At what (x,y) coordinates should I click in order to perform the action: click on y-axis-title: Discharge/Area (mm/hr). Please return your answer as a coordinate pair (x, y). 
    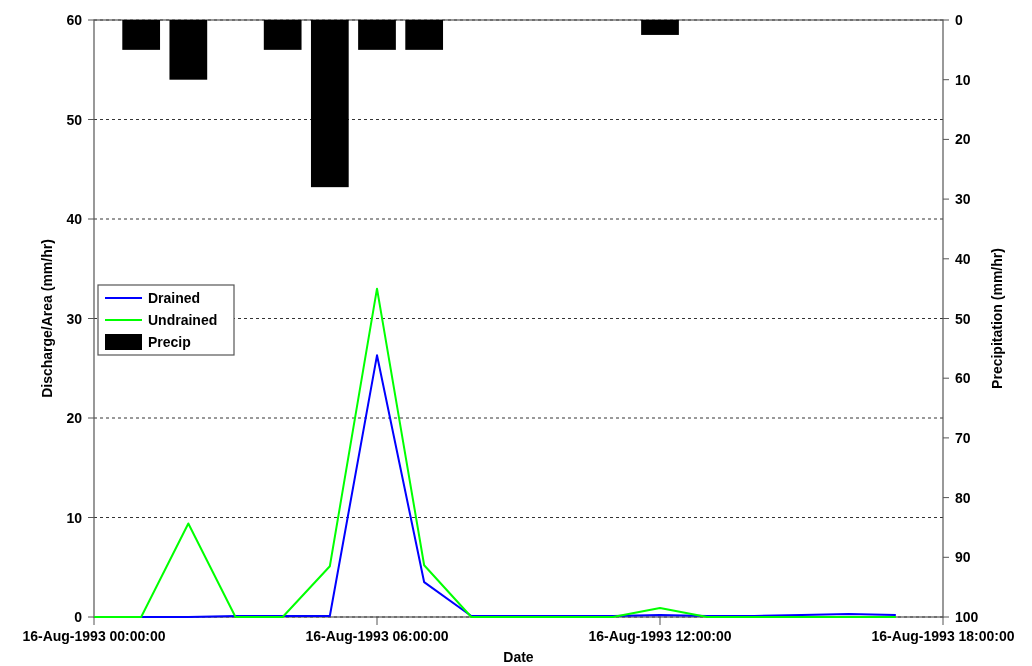
    Looking at the image, I should click on (47, 318).